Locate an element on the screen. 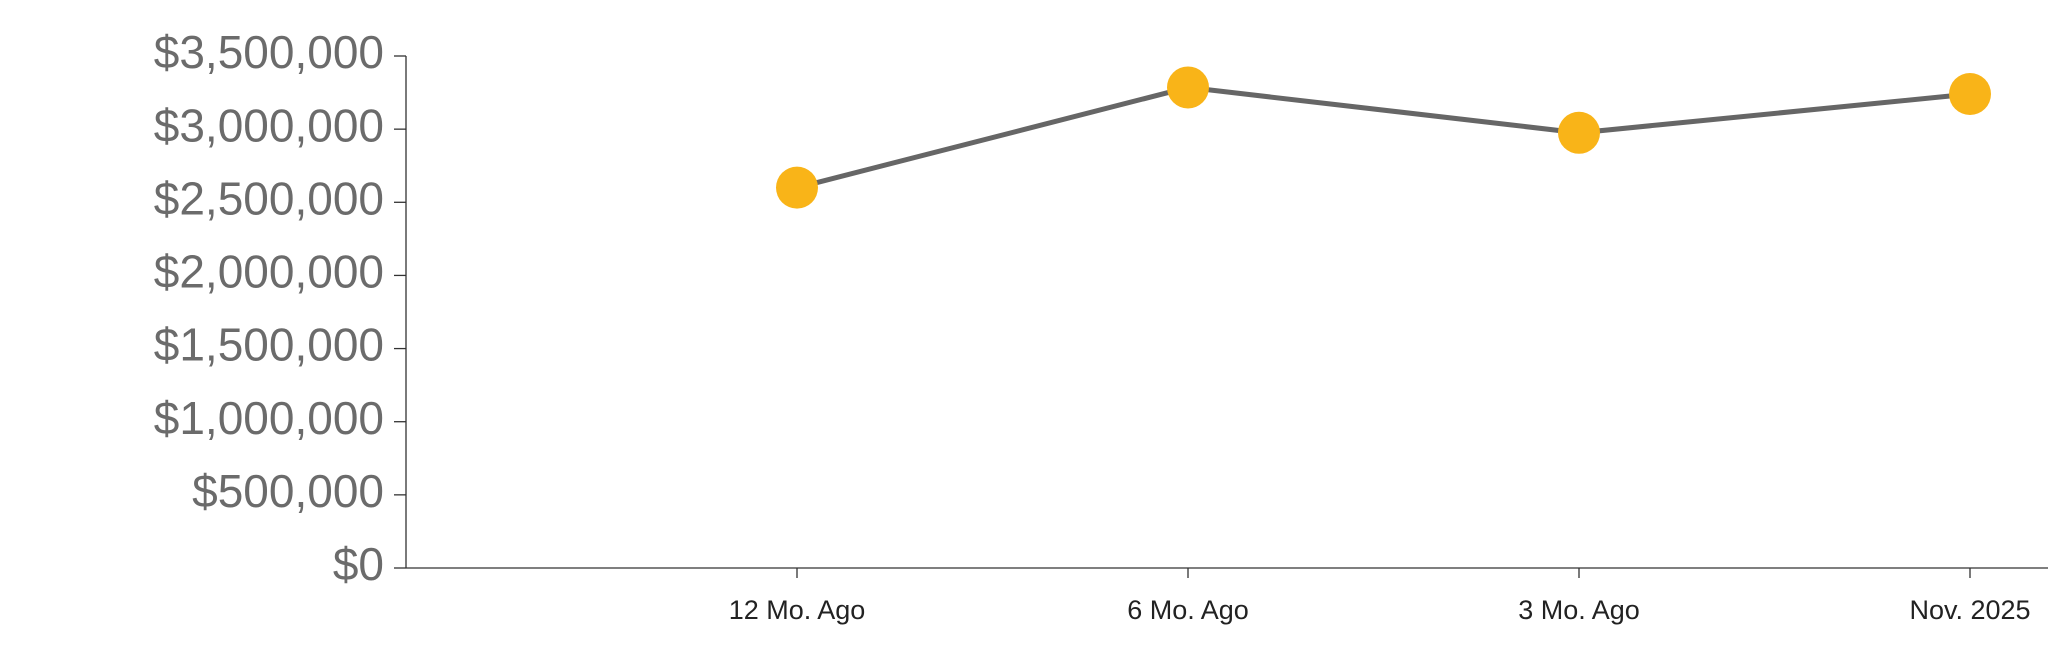 This screenshot has height=663, width=2048. y-tick-label: $500,000 is located at coordinates (288, 491).